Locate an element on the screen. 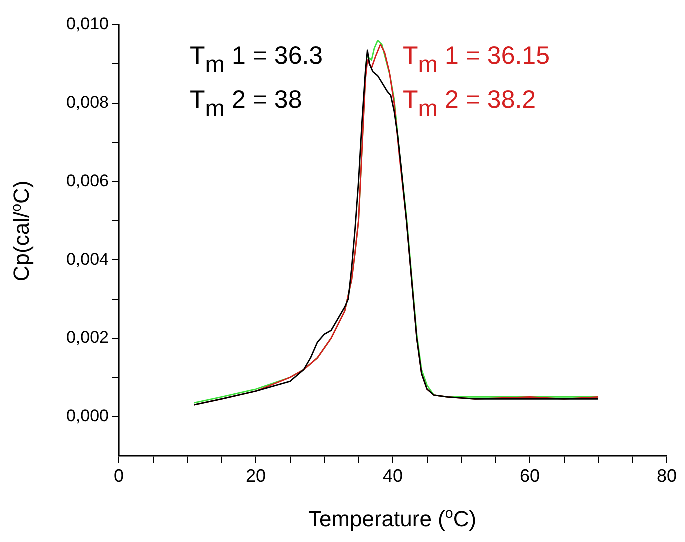 This screenshot has width=685, height=542. y-tick-label: 0,008 is located at coordinates (87, 102).